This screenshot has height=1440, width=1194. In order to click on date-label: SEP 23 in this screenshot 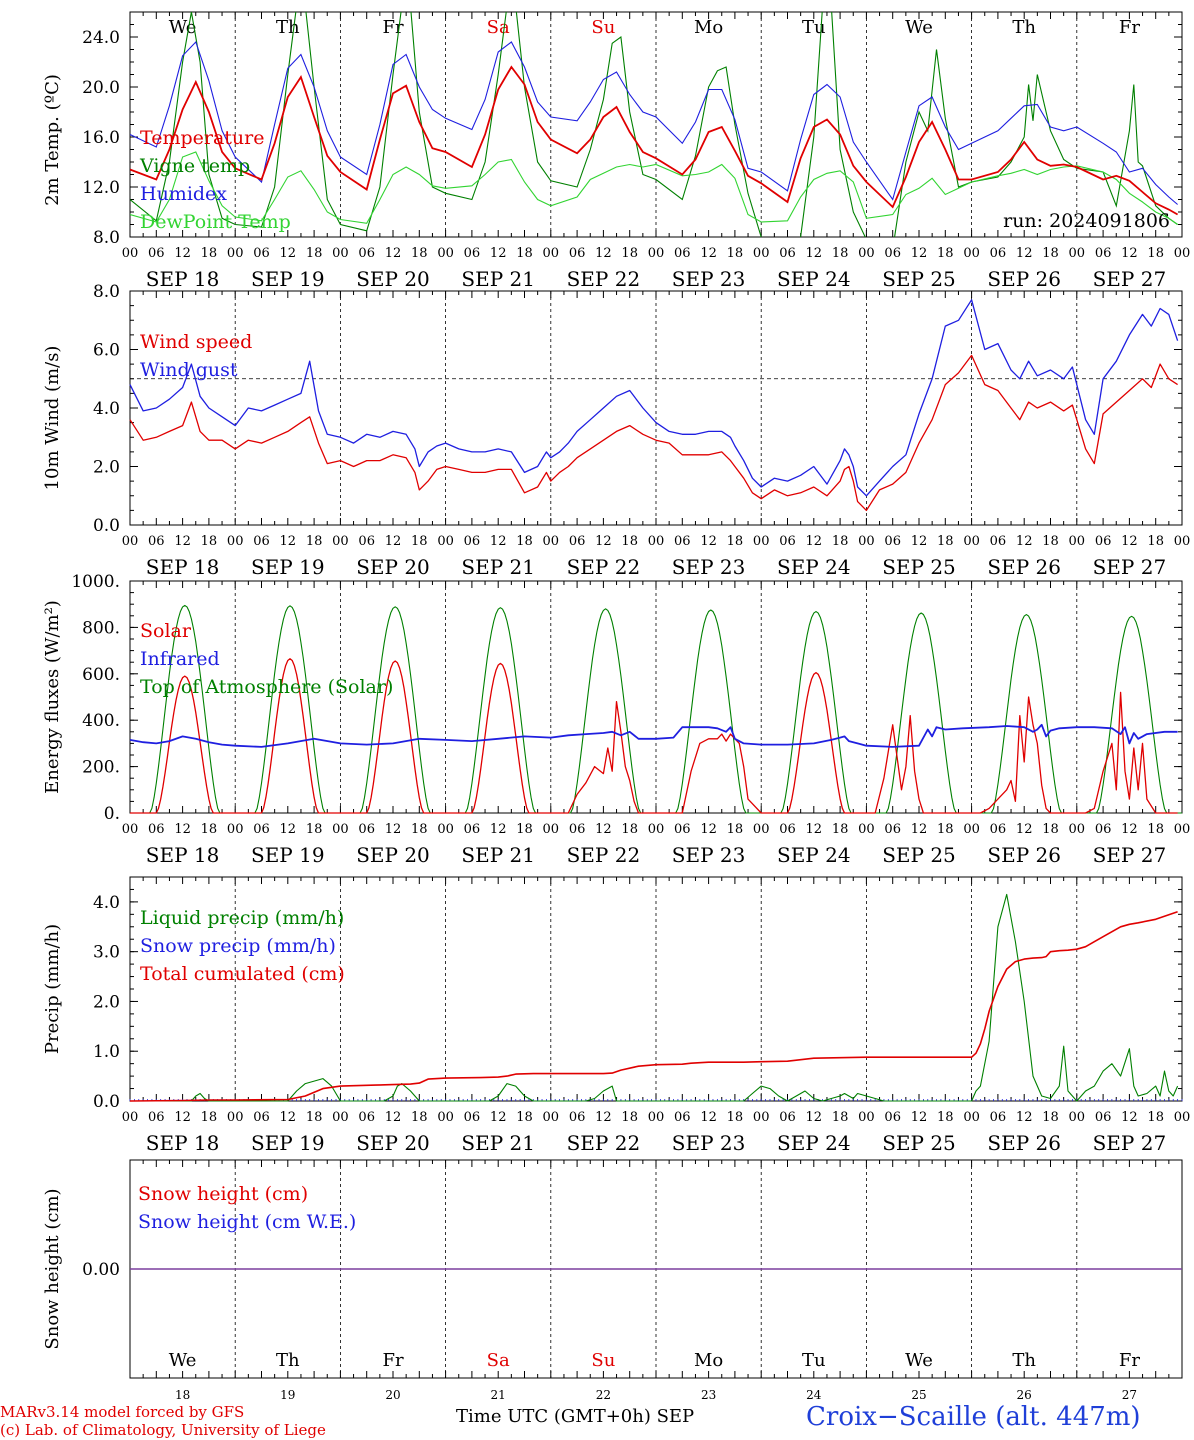, I will do `click(709, 567)`.